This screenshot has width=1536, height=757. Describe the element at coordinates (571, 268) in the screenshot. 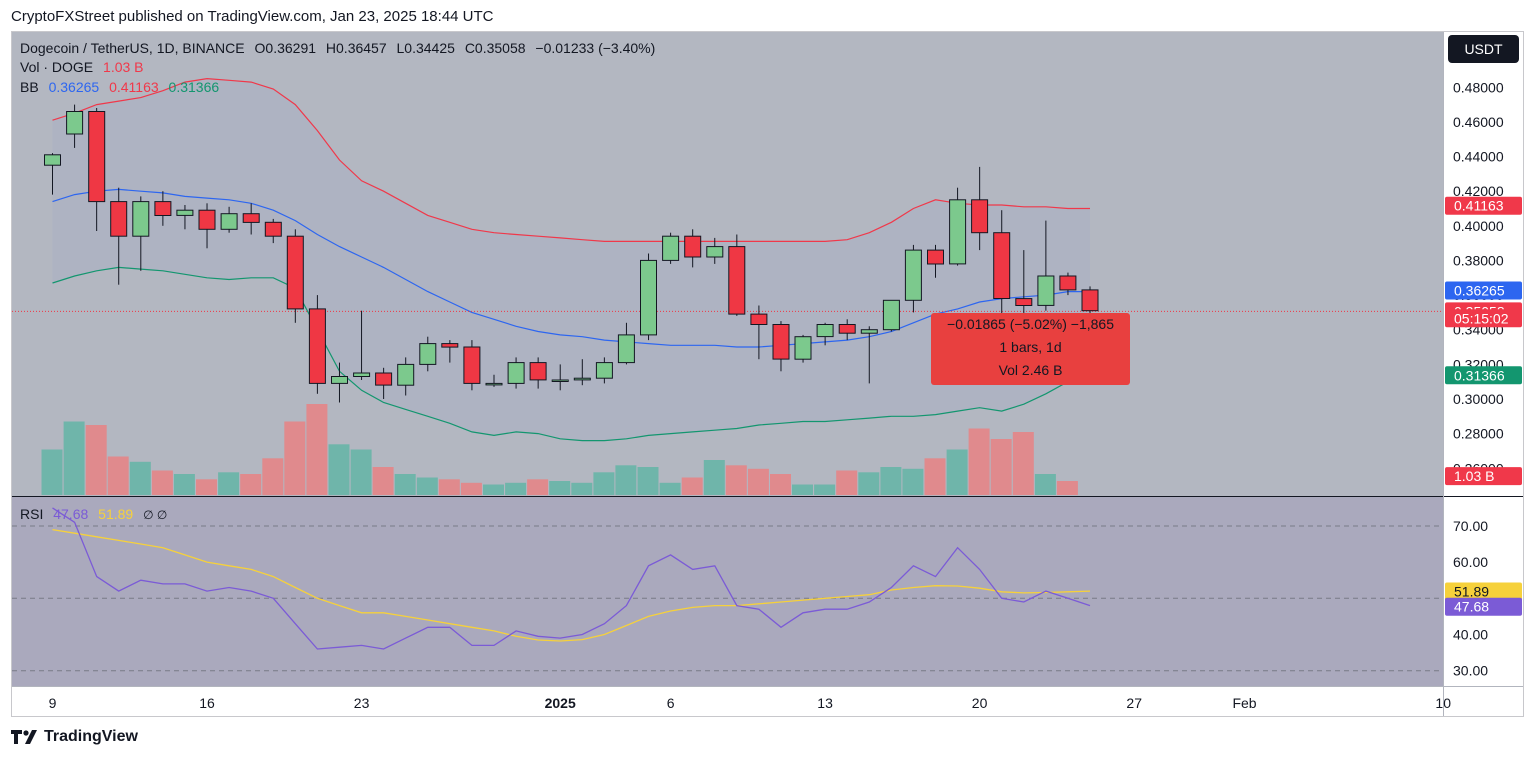

I see `bb-middle-line` at that location.